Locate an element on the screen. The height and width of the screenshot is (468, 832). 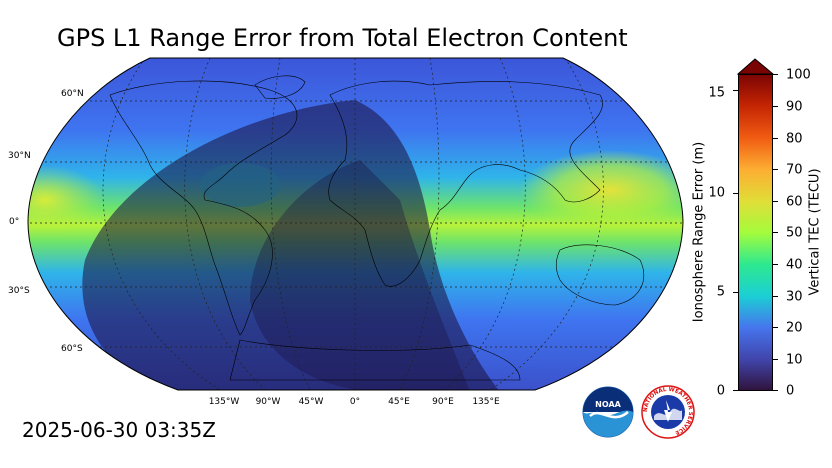
lon-label-0: 0° is located at coordinates (355, 402).